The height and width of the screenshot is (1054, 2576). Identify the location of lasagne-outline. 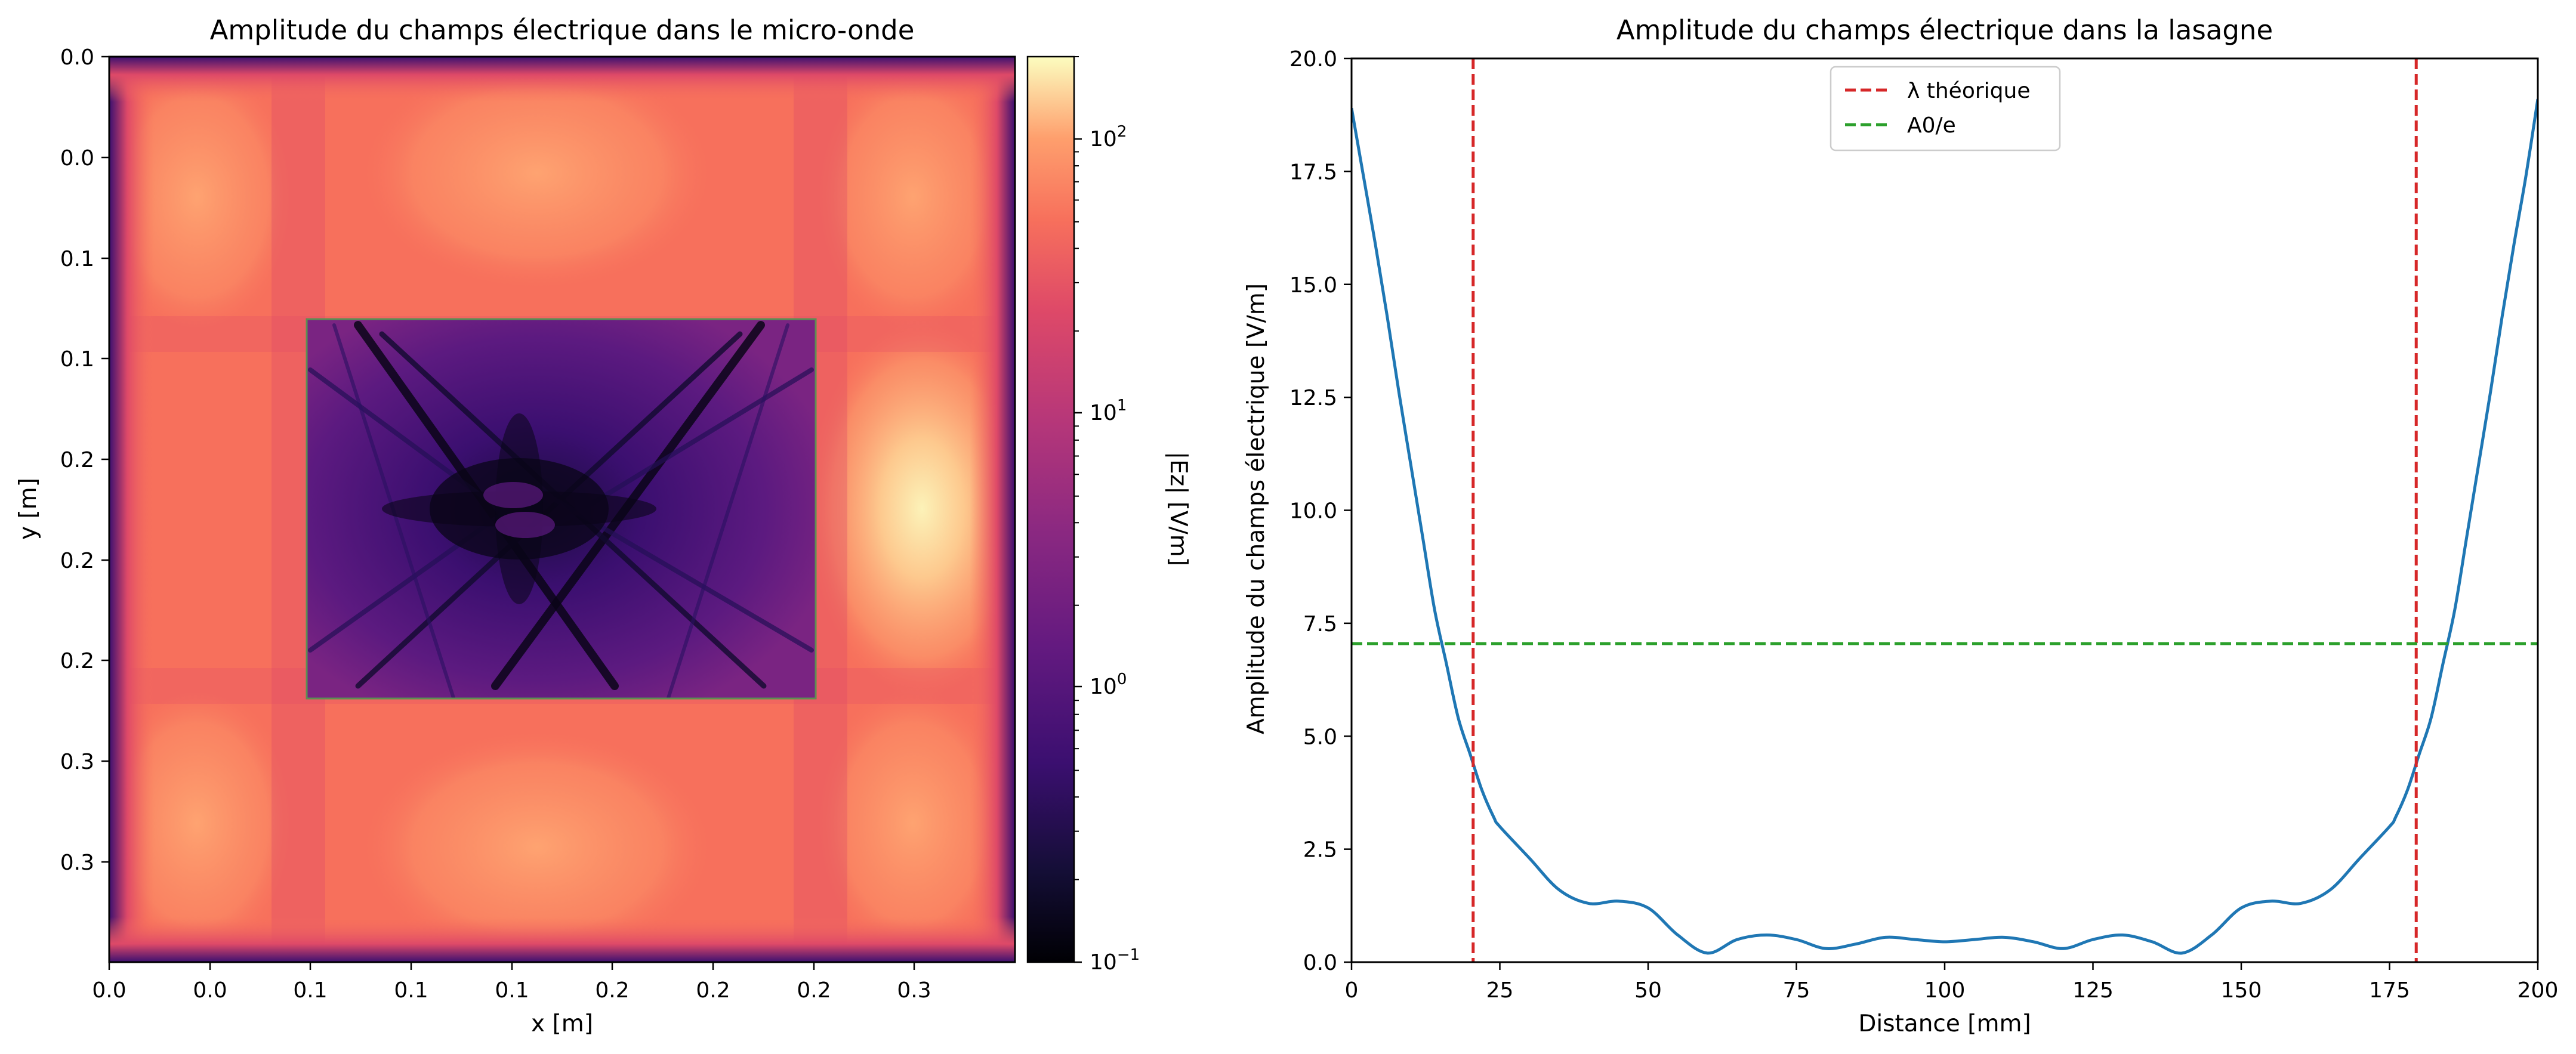
(562, 509).